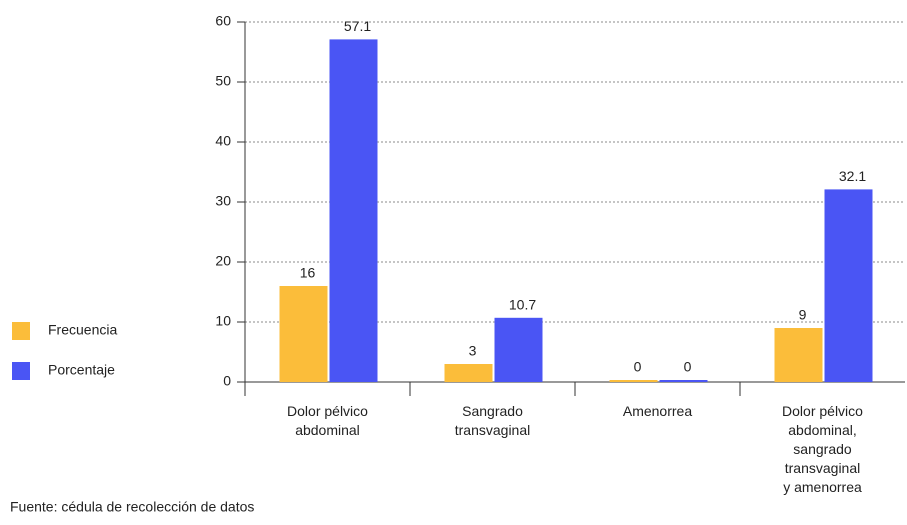 This screenshot has height=525, width=907. What do you see at coordinates (132, 507) in the screenshot?
I see `source-note: Fuente: cédula de recolección de datos` at bounding box center [132, 507].